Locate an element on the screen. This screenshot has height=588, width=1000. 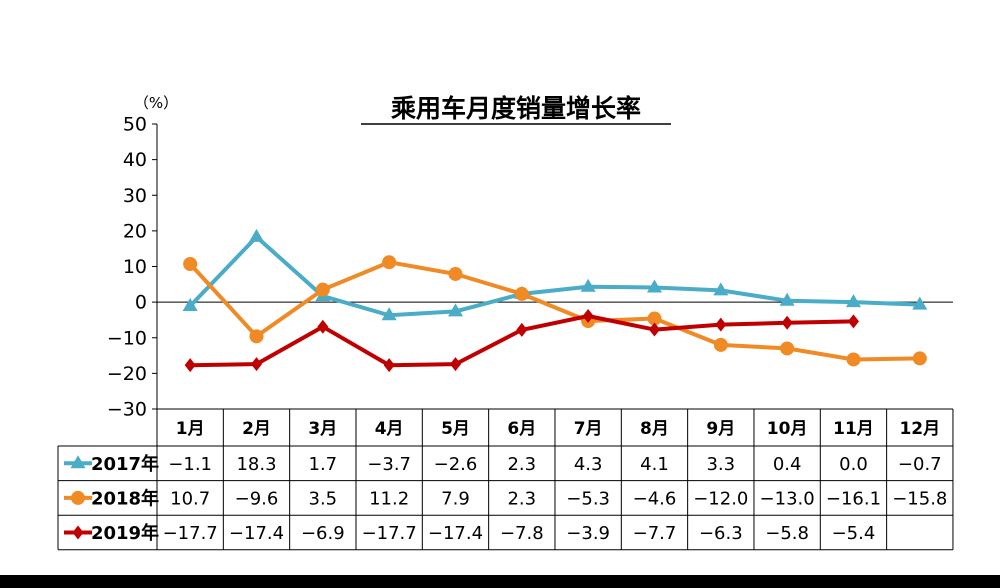
data-label: 10.7 is located at coordinates (190, 498).